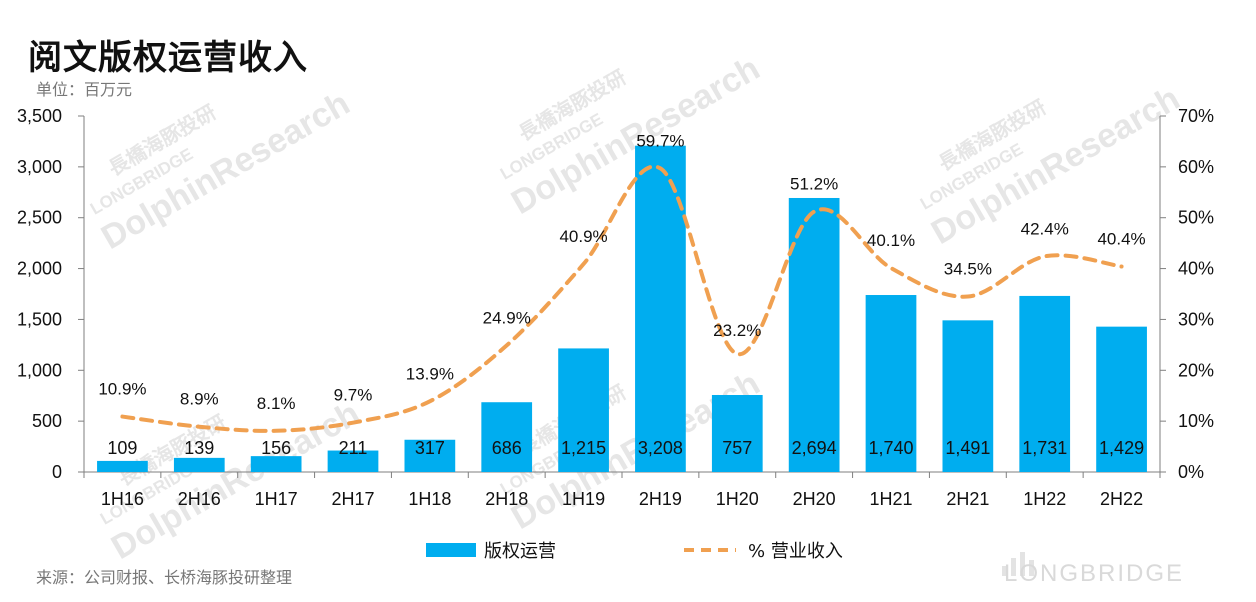 The width and height of the screenshot is (1256, 602). Describe the element at coordinates (429, 499) in the screenshot. I see `x-tick-label: 1H18` at that location.